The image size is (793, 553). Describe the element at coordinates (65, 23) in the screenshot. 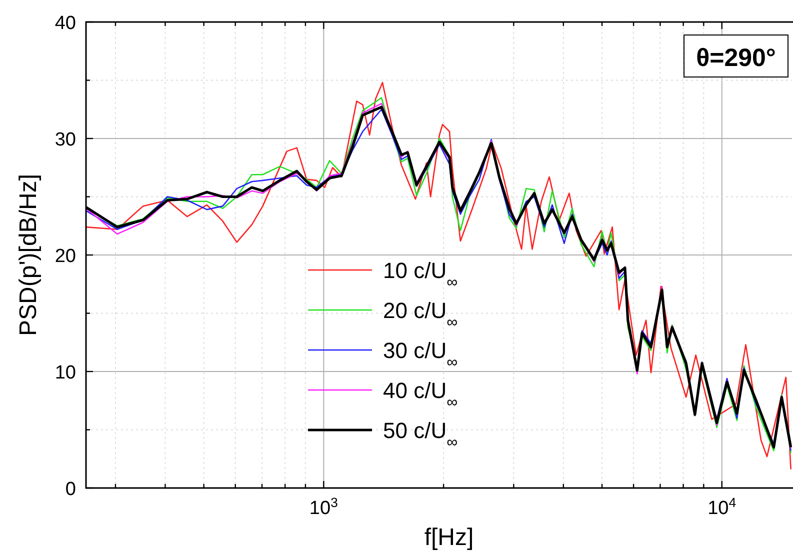

I see `y-tick-label: 40` at that location.